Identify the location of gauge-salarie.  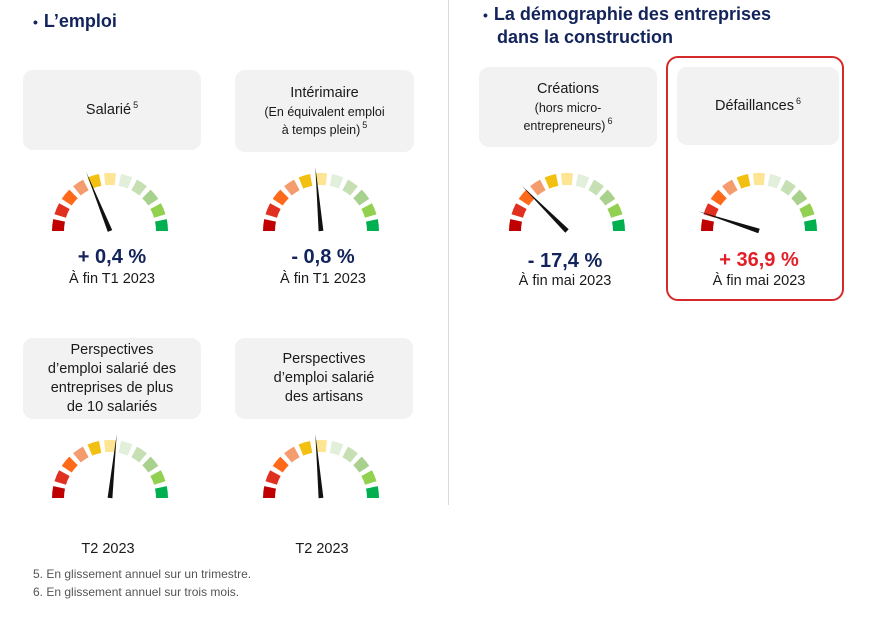
(110, 201).